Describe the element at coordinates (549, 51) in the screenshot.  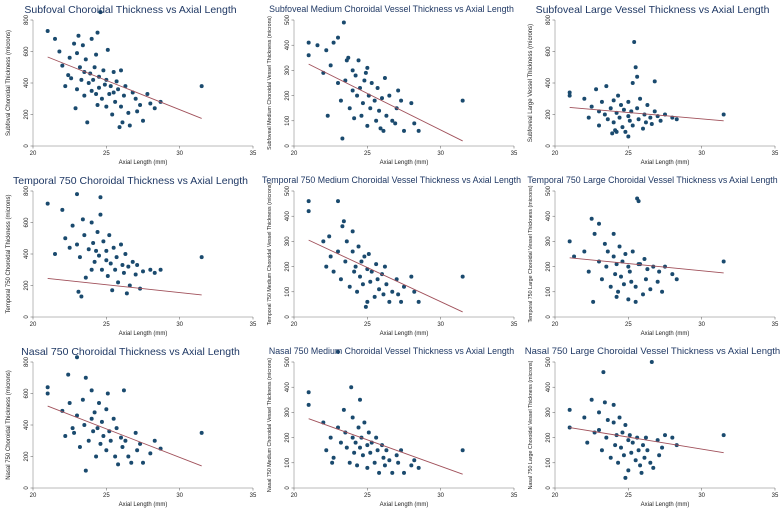
I see `y-tick-label: 600` at that location.